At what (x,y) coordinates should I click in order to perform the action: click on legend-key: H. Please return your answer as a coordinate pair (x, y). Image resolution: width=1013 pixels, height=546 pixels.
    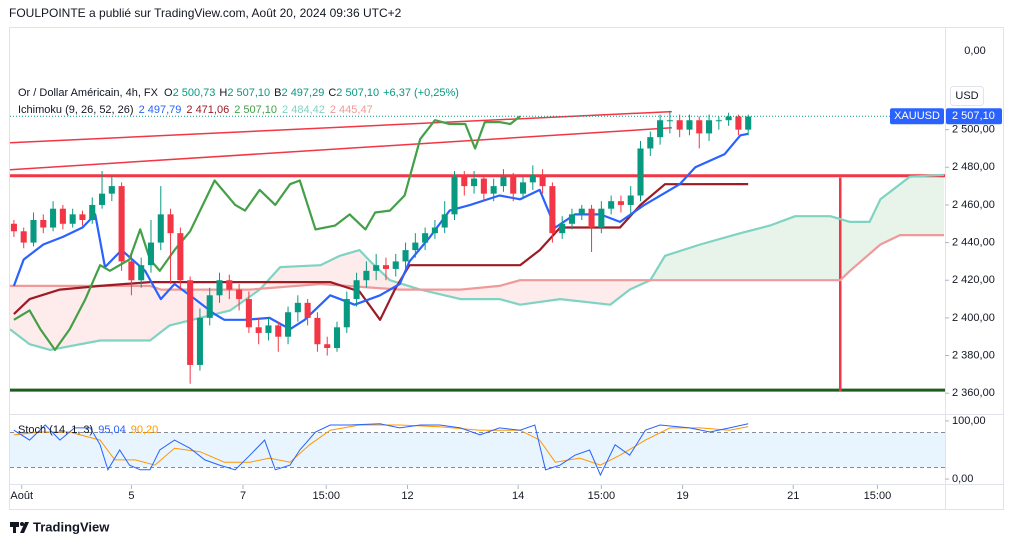
    Looking at the image, I should click on (223, 93).